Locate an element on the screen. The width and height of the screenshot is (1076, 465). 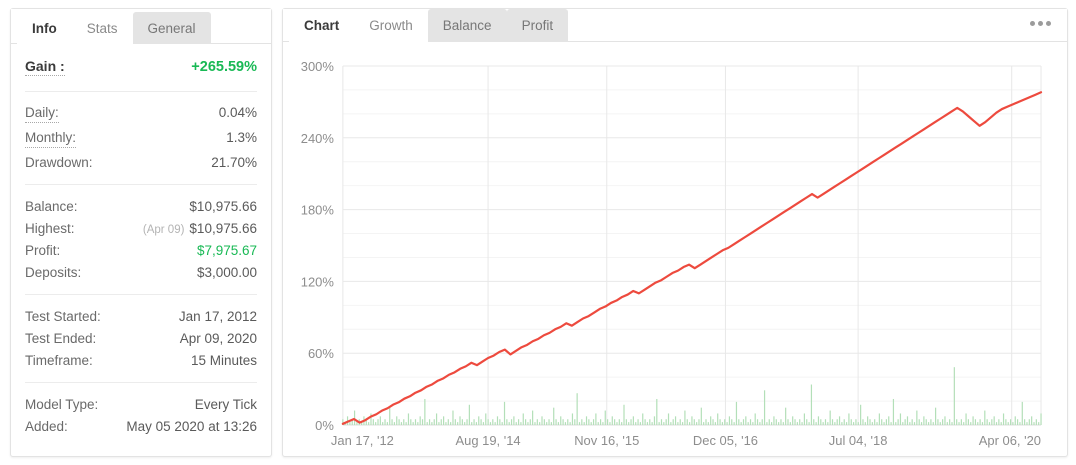
tab-general: General is located at coordinates (171, 27).